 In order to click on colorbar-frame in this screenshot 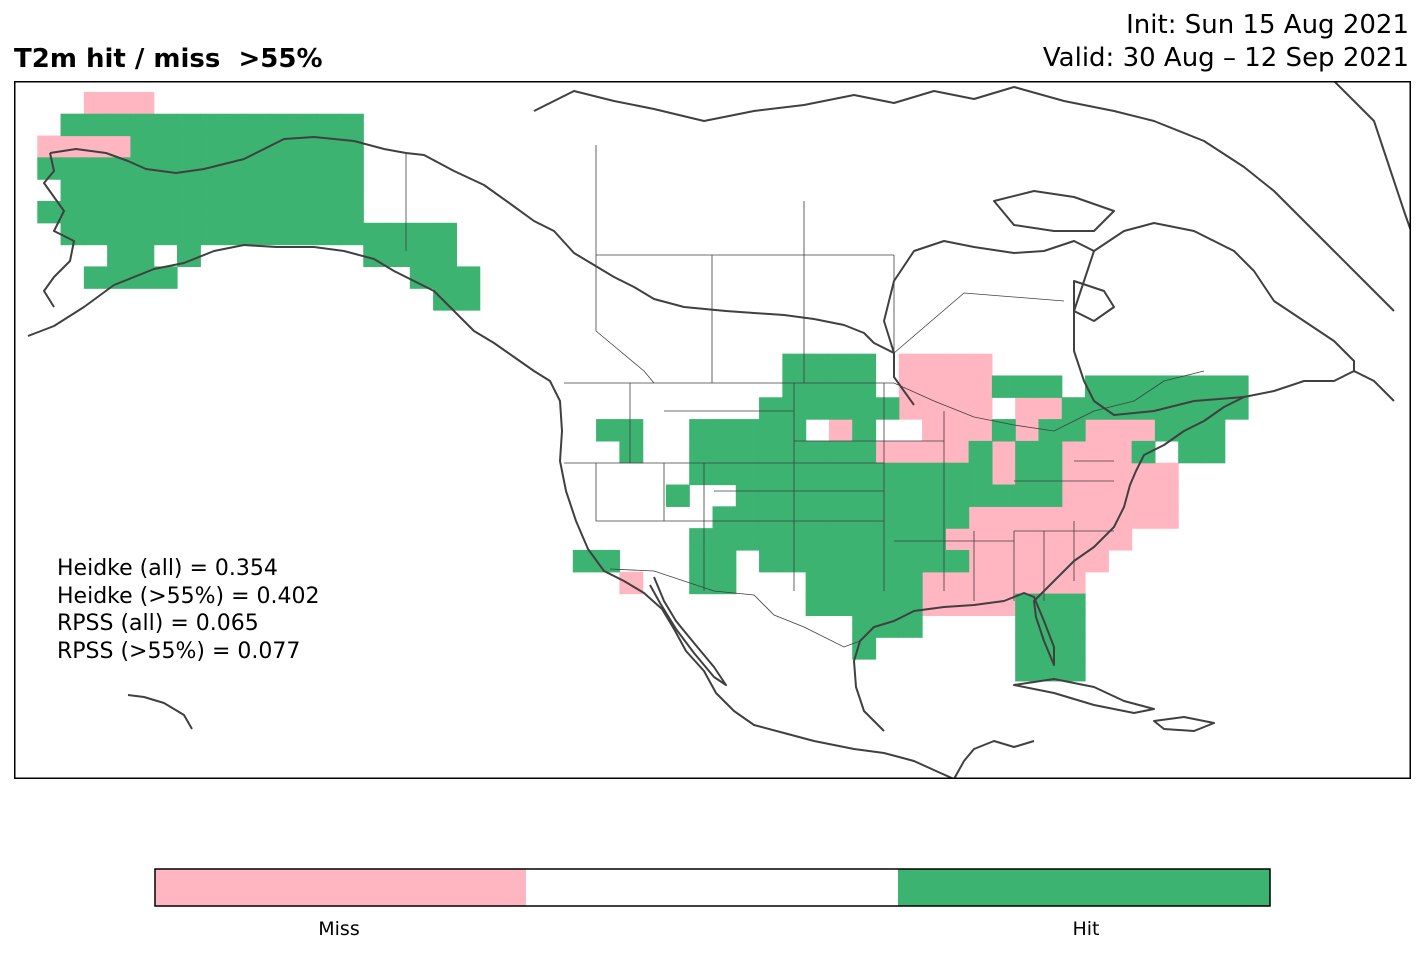, I will do `click(712, 887)`.